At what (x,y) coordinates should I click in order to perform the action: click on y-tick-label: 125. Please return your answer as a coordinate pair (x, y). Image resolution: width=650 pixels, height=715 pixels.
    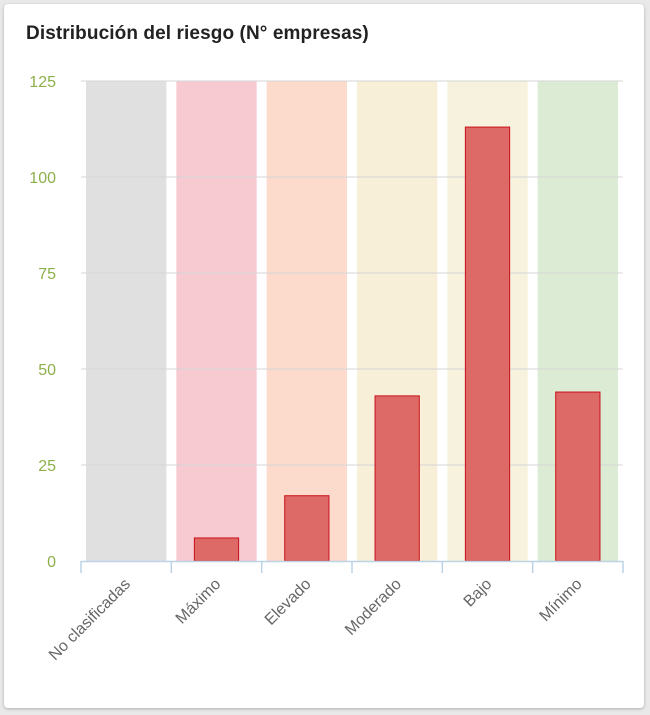
    Looking at the image, I should click on (42, 82).